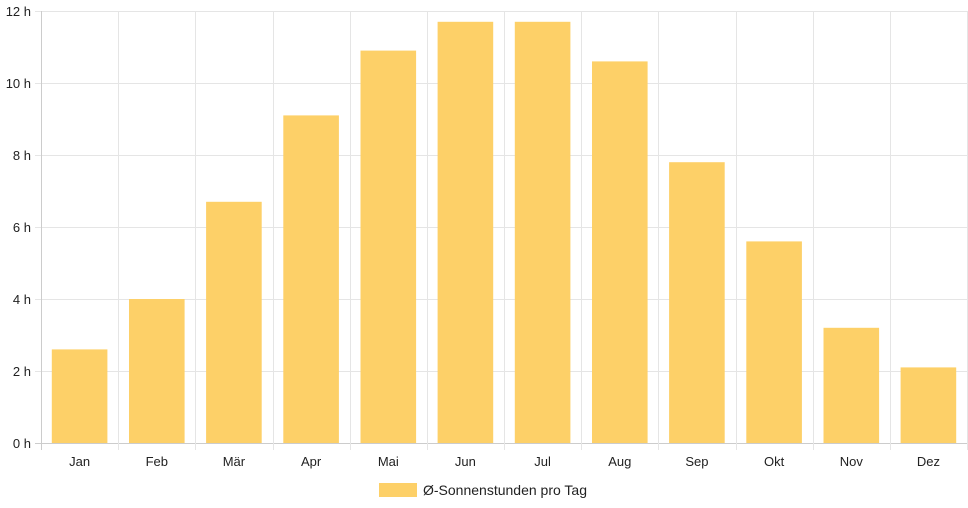  Describe the element at coordinates (851, 385) in the screenshot. I see `bar-nov` at that location.